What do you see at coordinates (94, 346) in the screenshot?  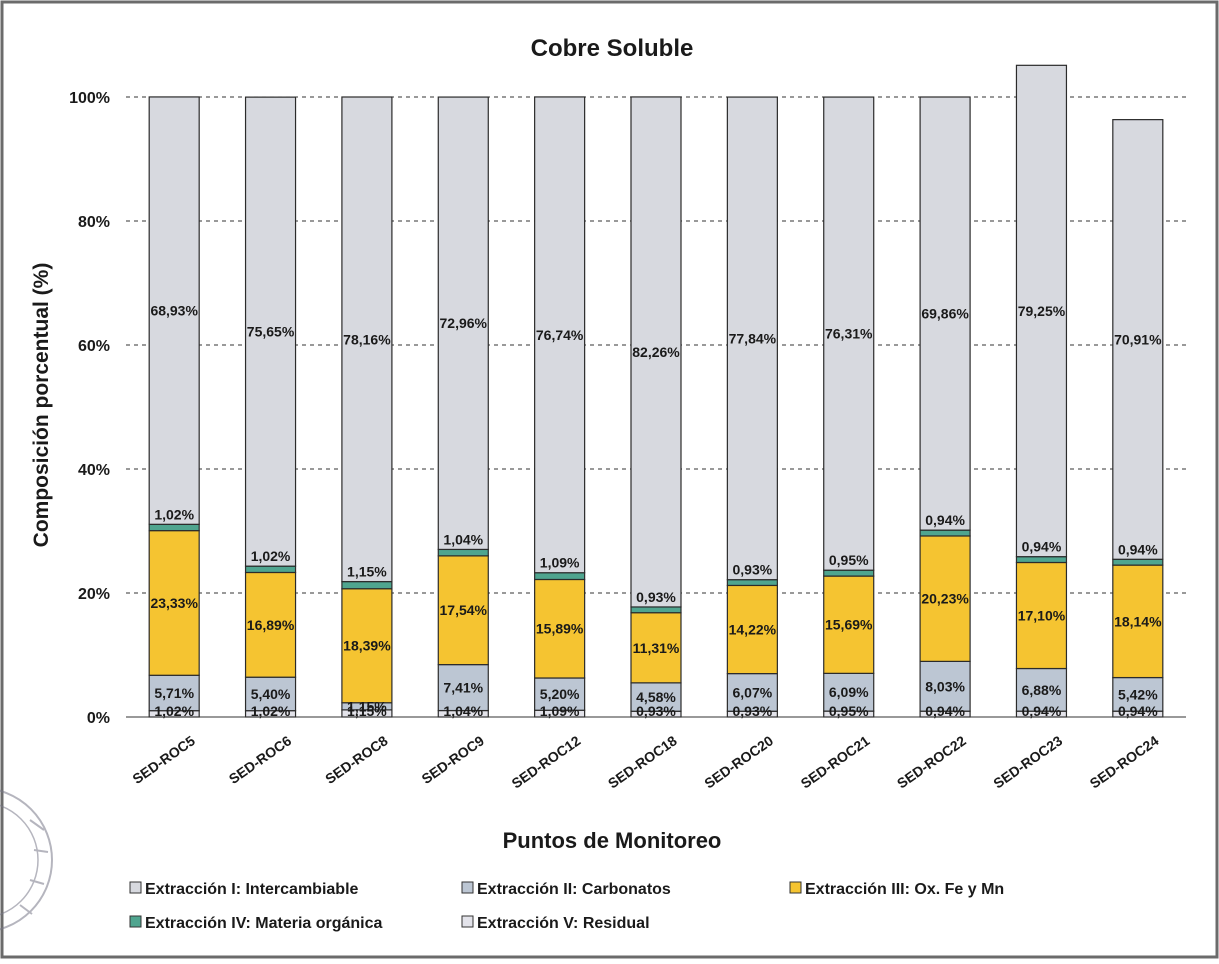 I see `y-tick-label: 60%` at bounding box center [94, 346].